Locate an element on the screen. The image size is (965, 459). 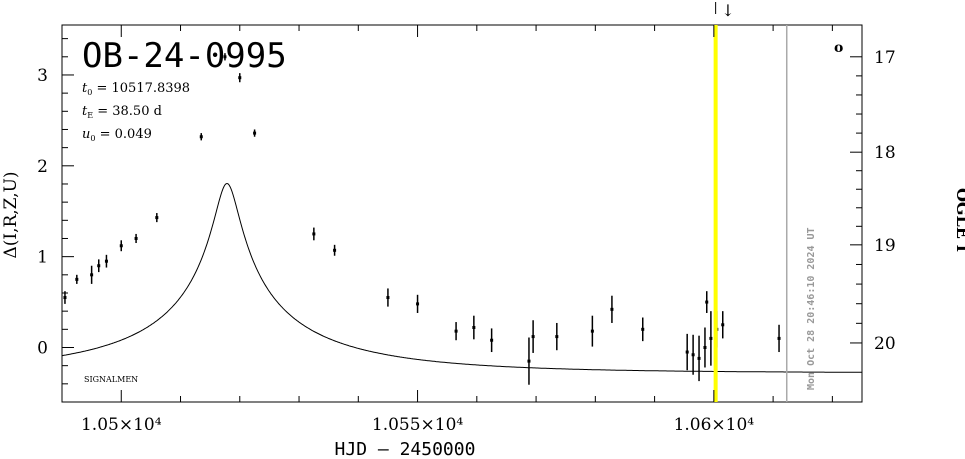
t0-value: 10517.8398 is located at coordinates (151, 88).